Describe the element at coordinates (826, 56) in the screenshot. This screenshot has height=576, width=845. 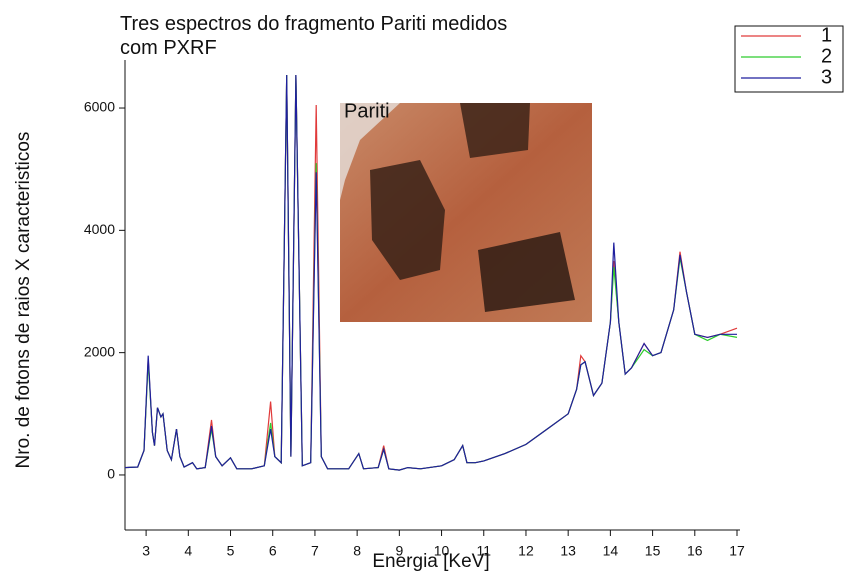
I see `legend-label: 2` at that location.